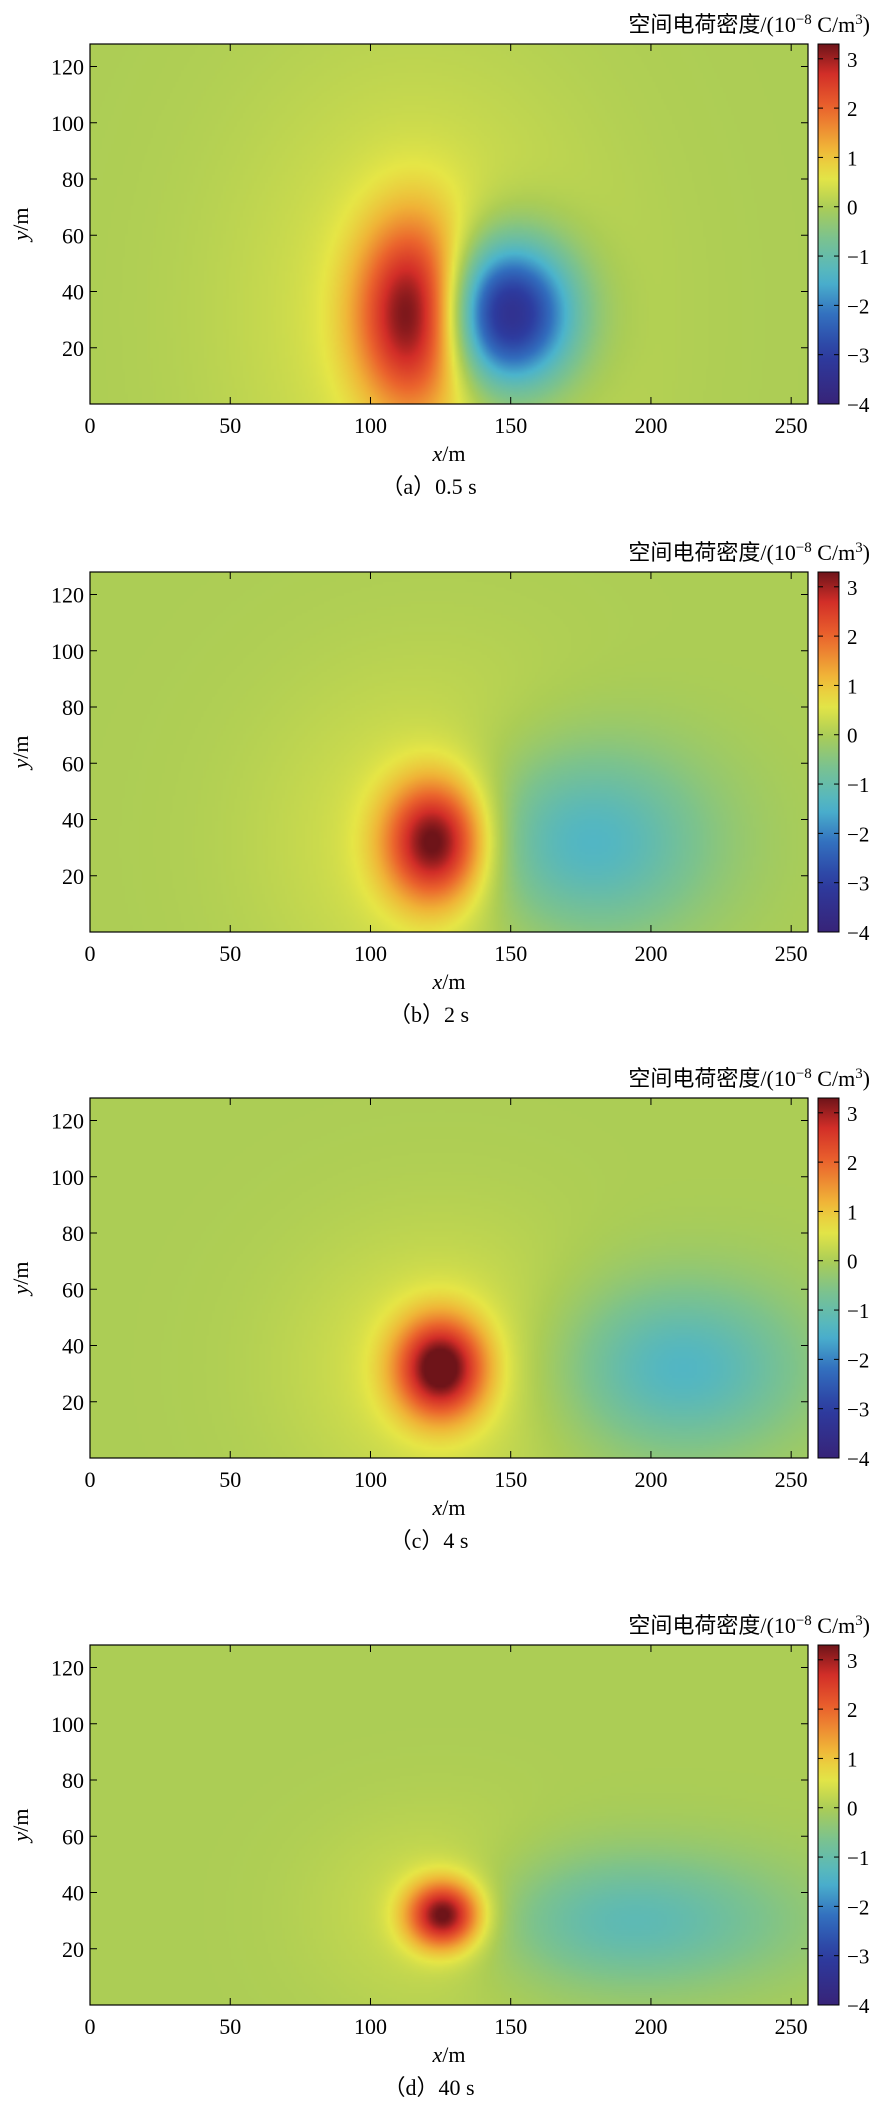 The height and width of the screenshot is (2107, 882). Describe the element at coordinates (428, 2087) in the screenshot. I see `panel-caption: （d）40 s` at that location.